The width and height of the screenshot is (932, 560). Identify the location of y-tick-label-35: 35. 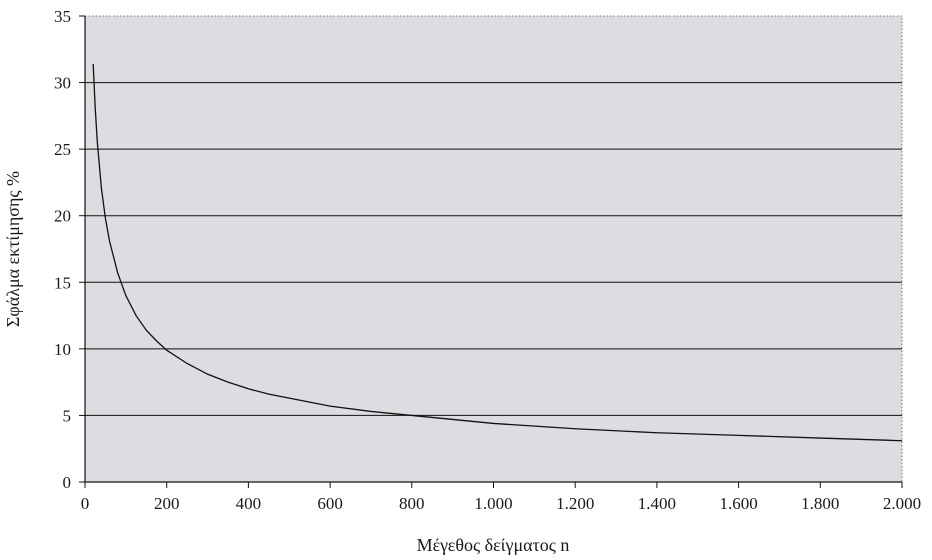
(62, 16).